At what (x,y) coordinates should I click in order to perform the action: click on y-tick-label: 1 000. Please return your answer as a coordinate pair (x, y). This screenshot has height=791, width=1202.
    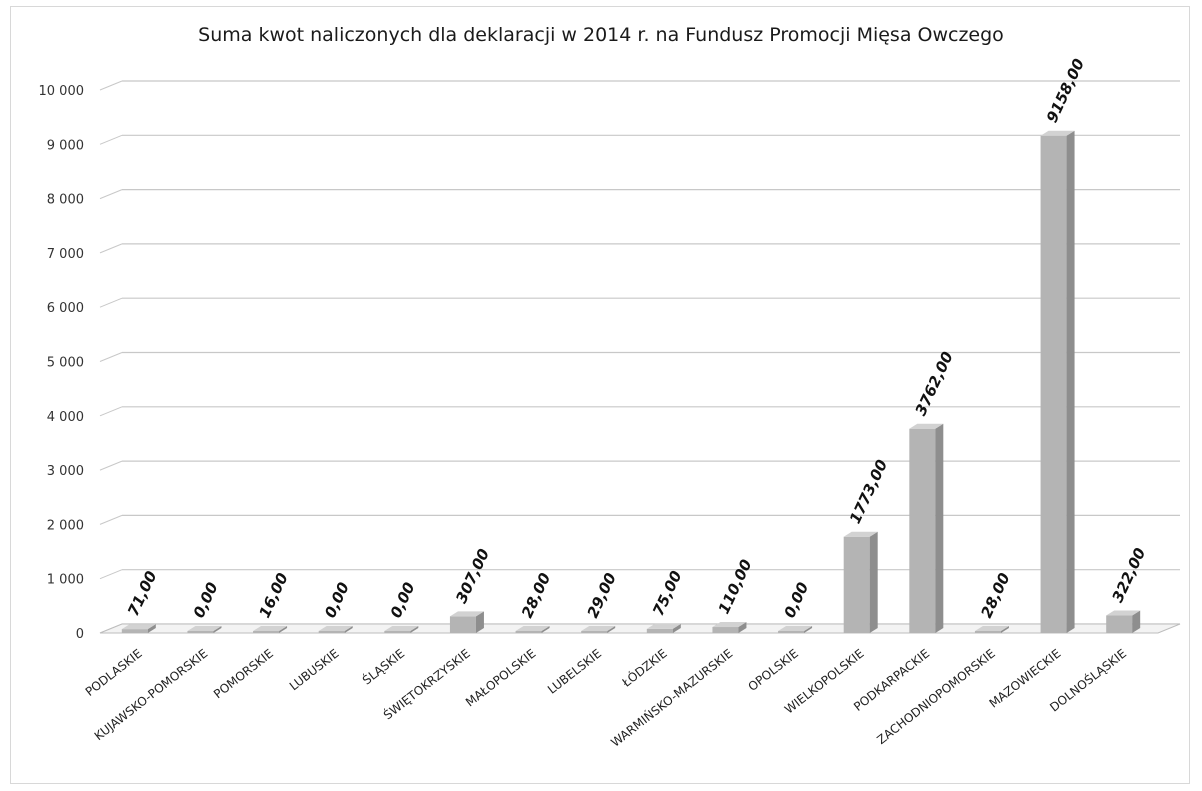
    Looking at the image, I should click on (65, 580).